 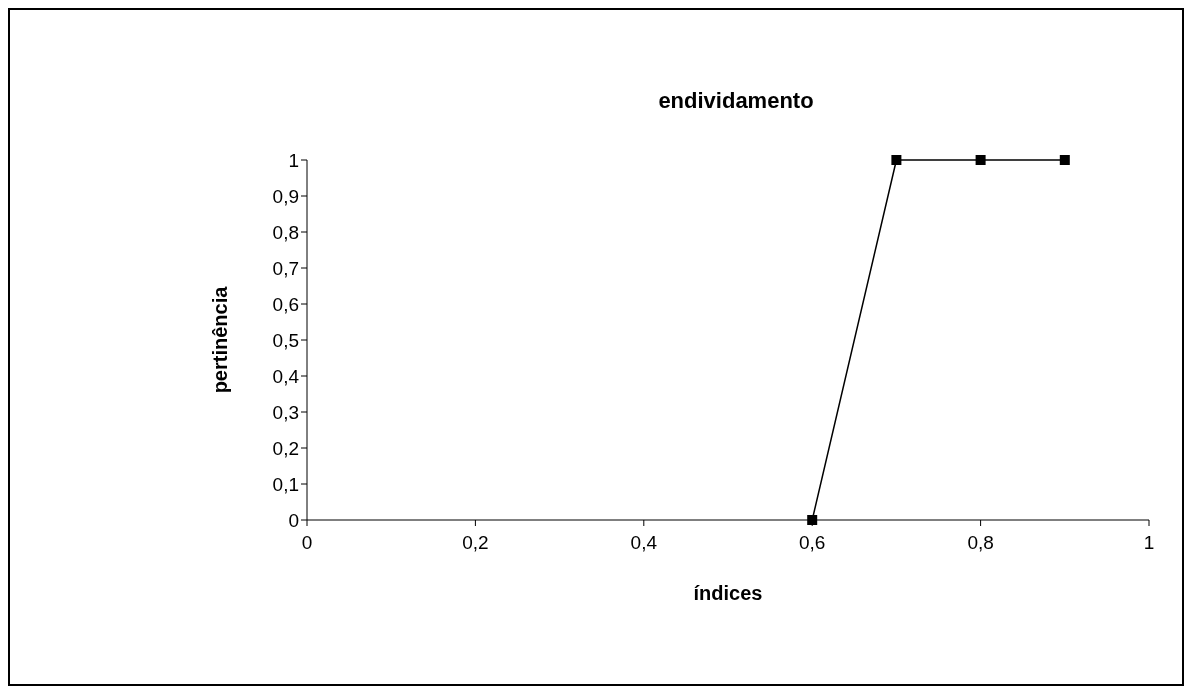 What do you see at coordinates (1149, 543) in the screenshot?
I see `x-tick-label: 1` at bounding box center [1149, 543].